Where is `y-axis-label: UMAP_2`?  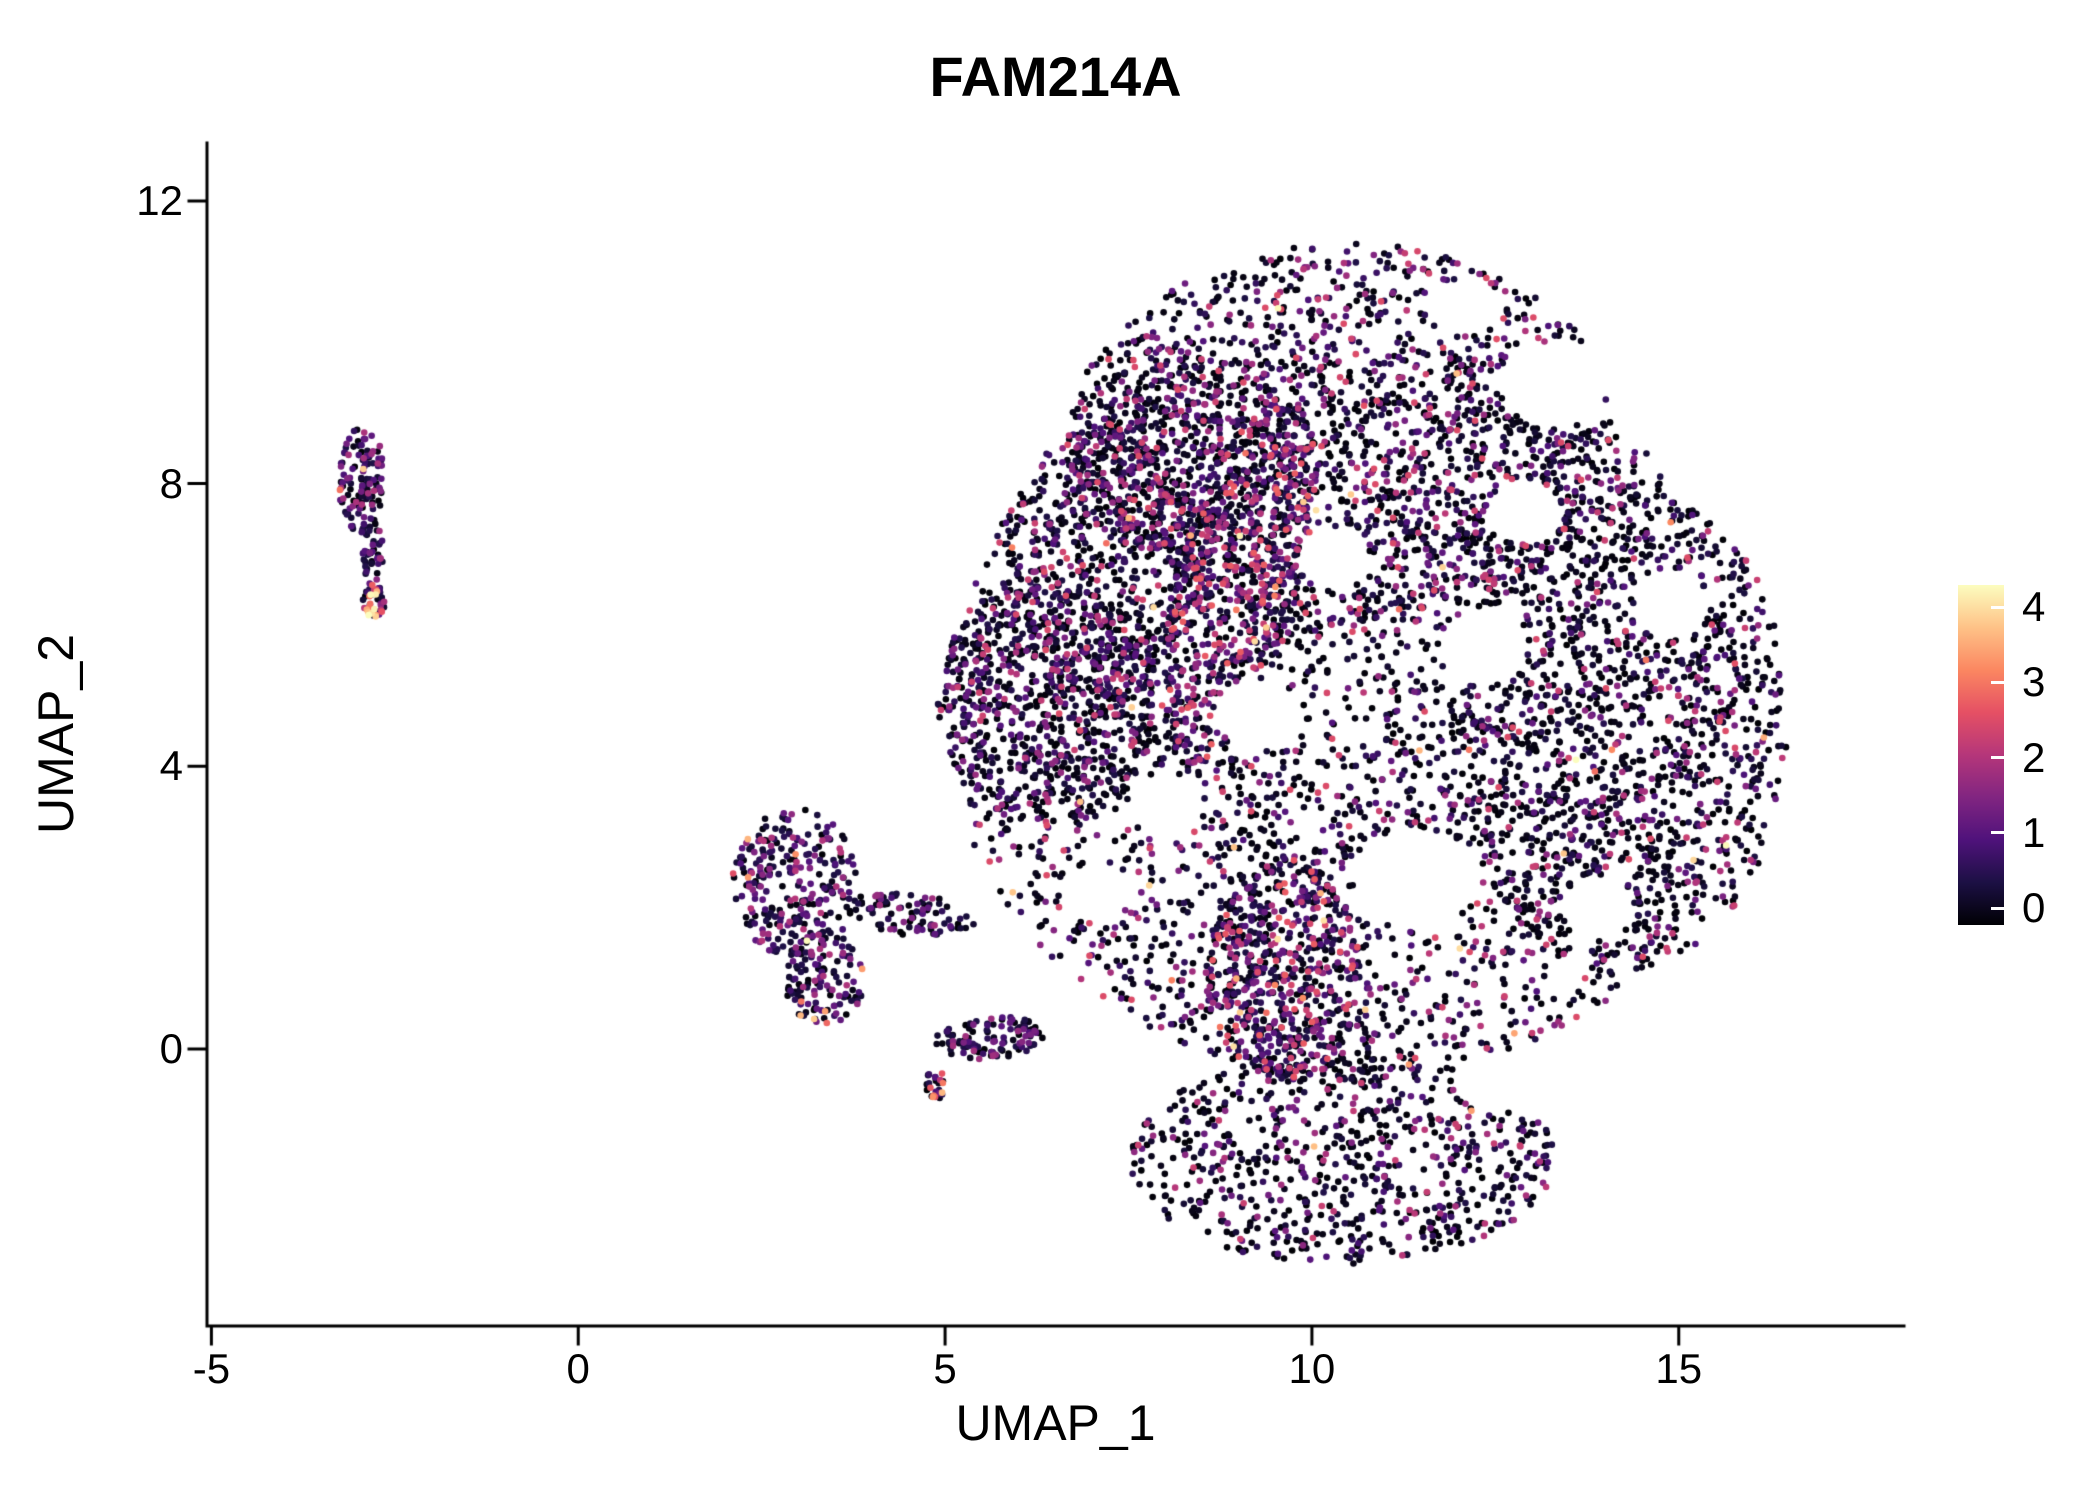 y-axis-label: UMAP_2 is located at coordinates (56, 734).